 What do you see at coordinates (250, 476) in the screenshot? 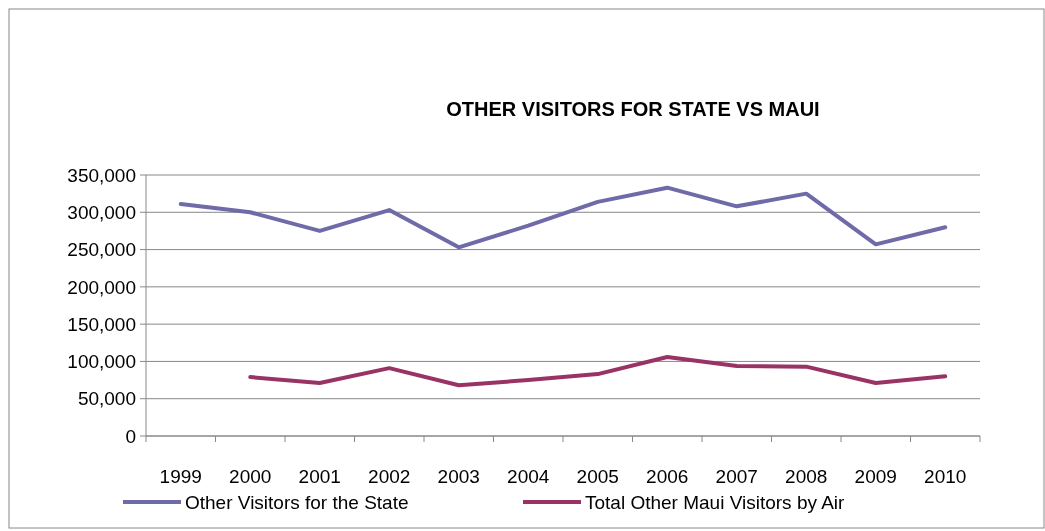
I see `x-tick-label: 2000` at bounding box center [250, 476].